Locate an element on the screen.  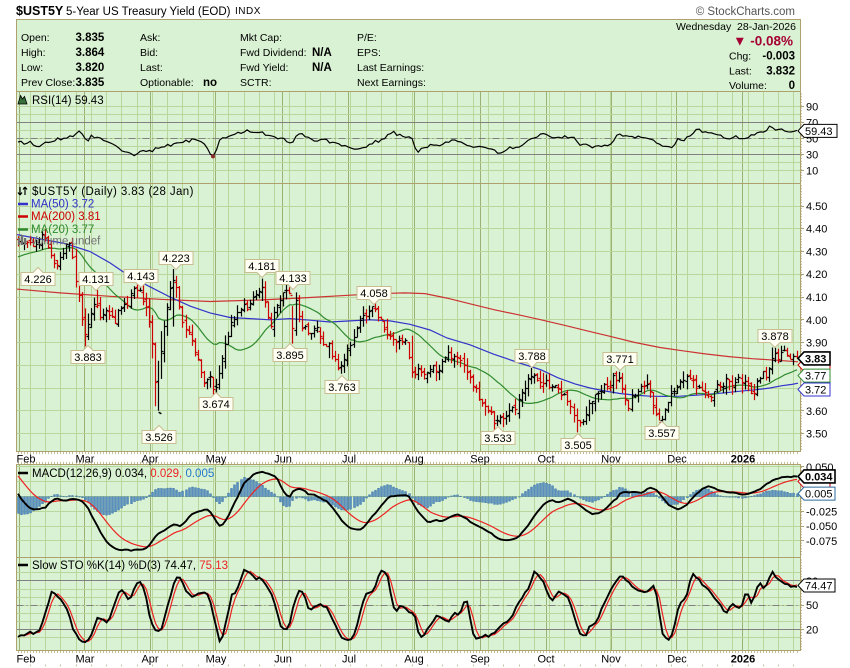
svg-text: 4.223 is located at coordinates (176, 259).